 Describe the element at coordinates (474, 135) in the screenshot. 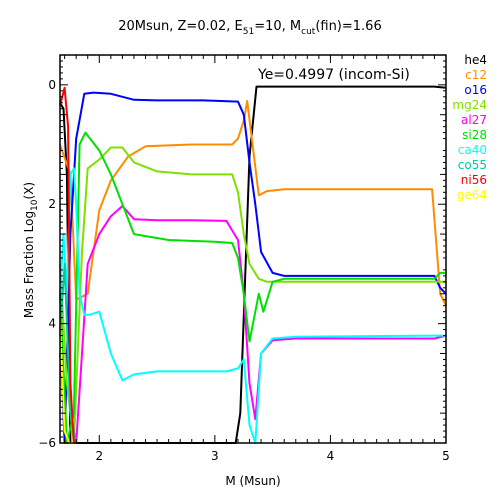

I see `legend-item-si28: si28` at that location.